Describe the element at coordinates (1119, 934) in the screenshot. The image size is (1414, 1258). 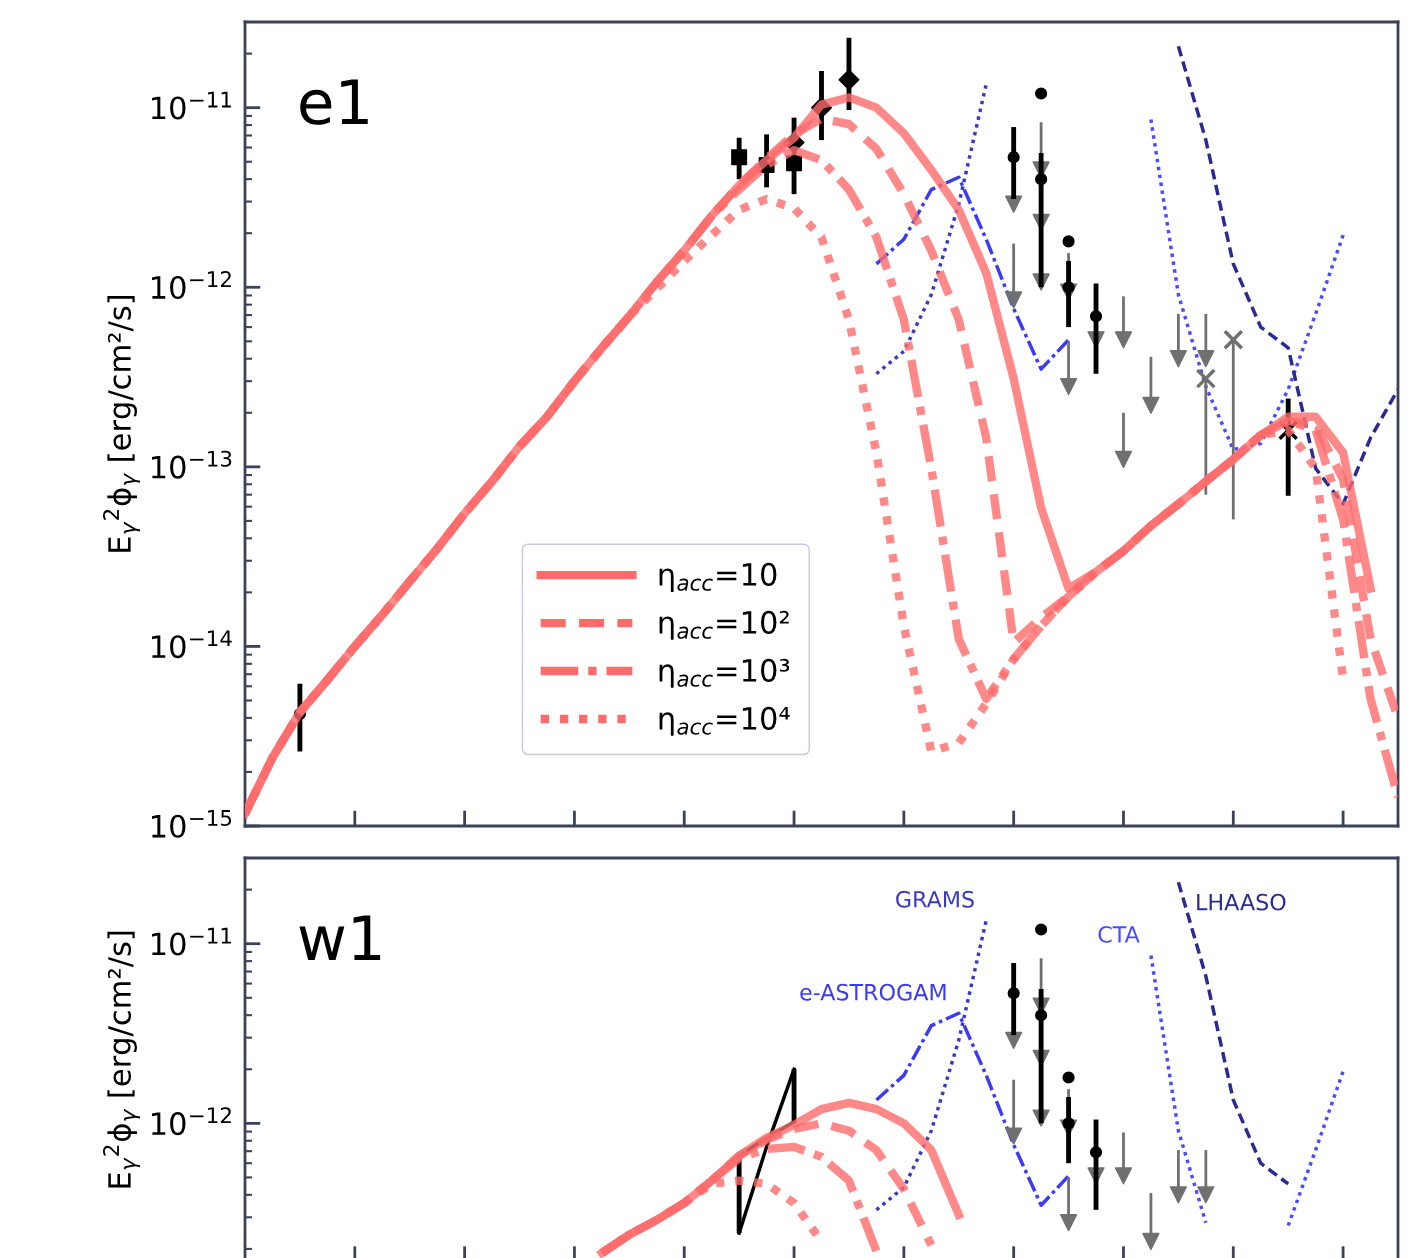
I see `series-label: CTA` at that location.